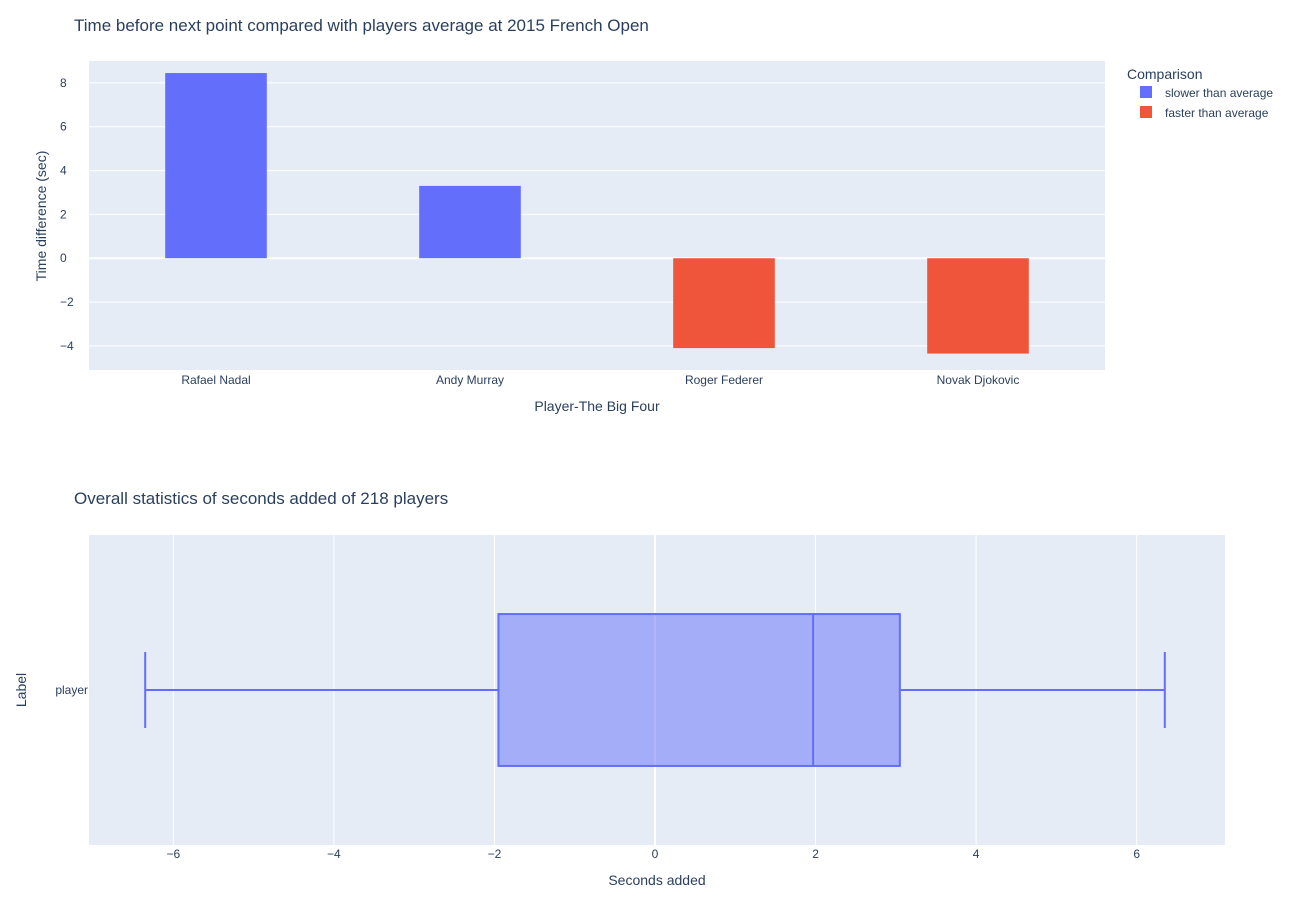  I want to click on bar-y-tick-label: 8, so click(63, 83).